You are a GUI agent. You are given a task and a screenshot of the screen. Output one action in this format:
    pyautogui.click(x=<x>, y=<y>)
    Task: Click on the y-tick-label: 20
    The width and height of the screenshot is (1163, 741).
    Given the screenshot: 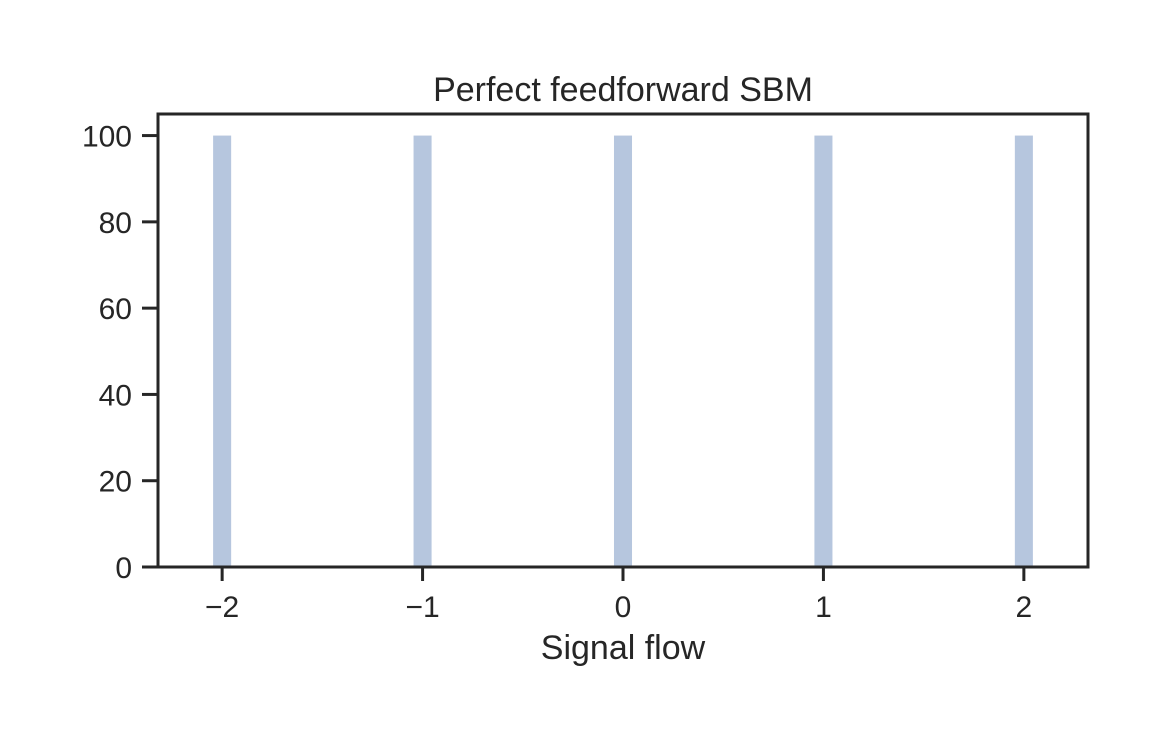 What is the action you would take?
    pyautogui.click(x=115, y=482)
    